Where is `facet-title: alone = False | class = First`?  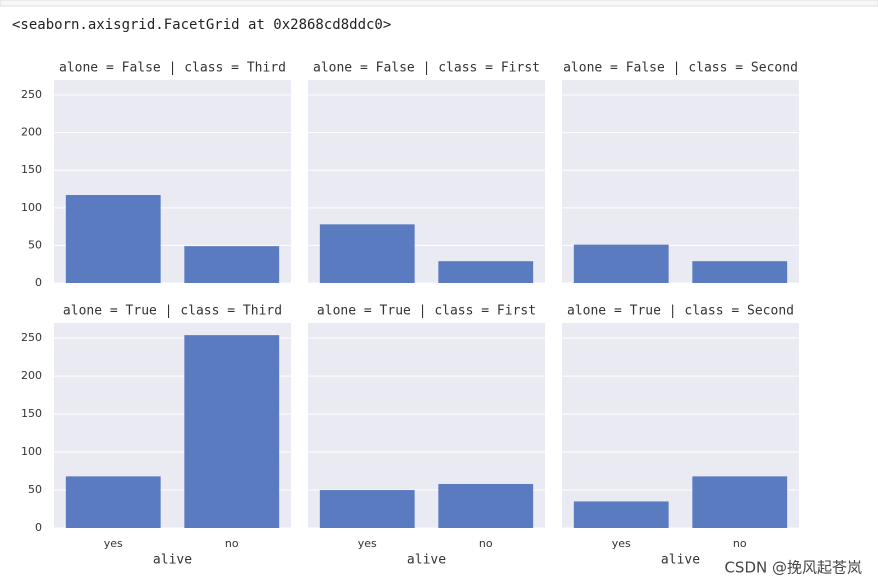
facet-title: alone = False | class = First is located at coordinates (426, 68).